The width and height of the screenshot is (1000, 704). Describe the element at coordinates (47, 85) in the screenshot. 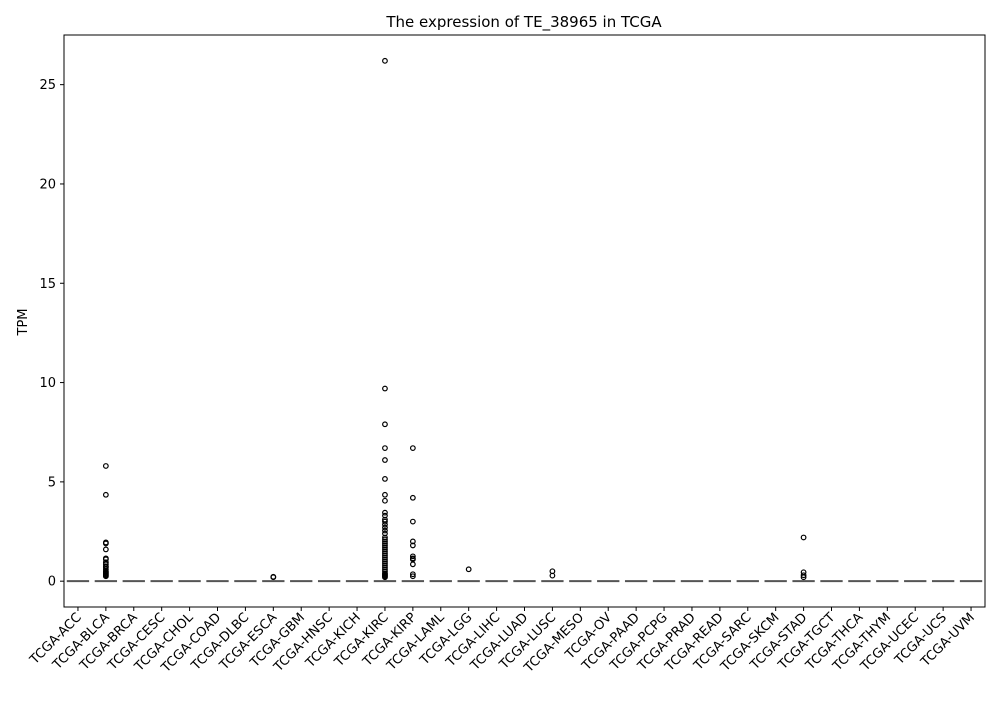

I see `y-tick-label: 25` at that location.